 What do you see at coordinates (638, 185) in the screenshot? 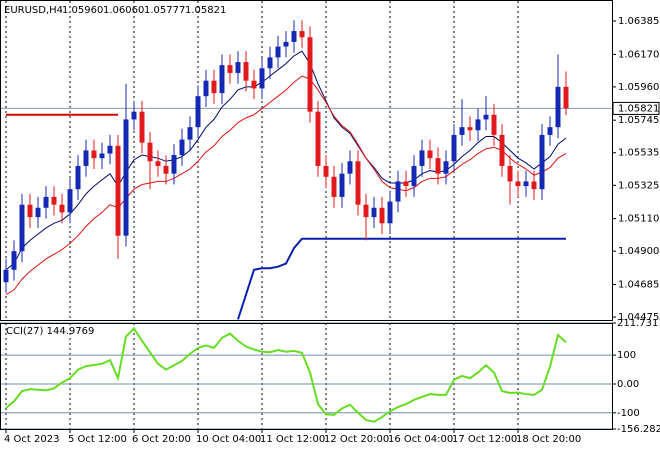
I see `y-tick-label: 1.05325` at bounding box center [638, 185].